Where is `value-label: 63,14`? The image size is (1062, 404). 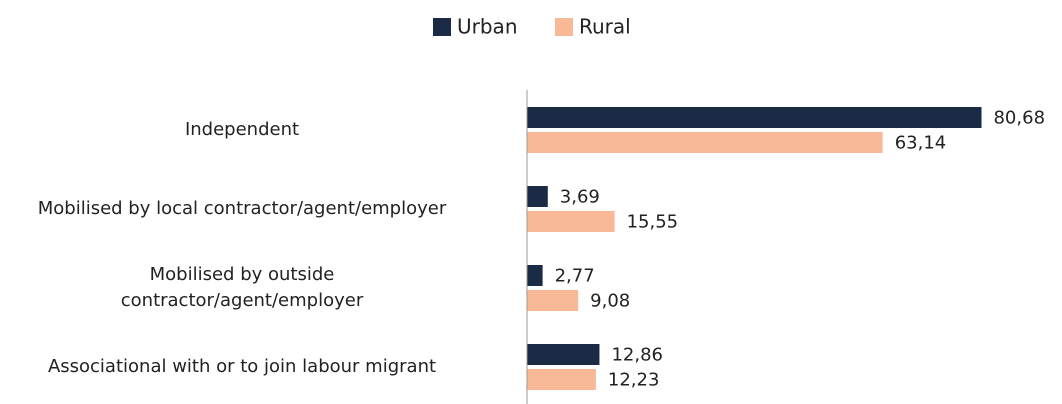
value-label: 63,14 is located at coordinates (921, 143).